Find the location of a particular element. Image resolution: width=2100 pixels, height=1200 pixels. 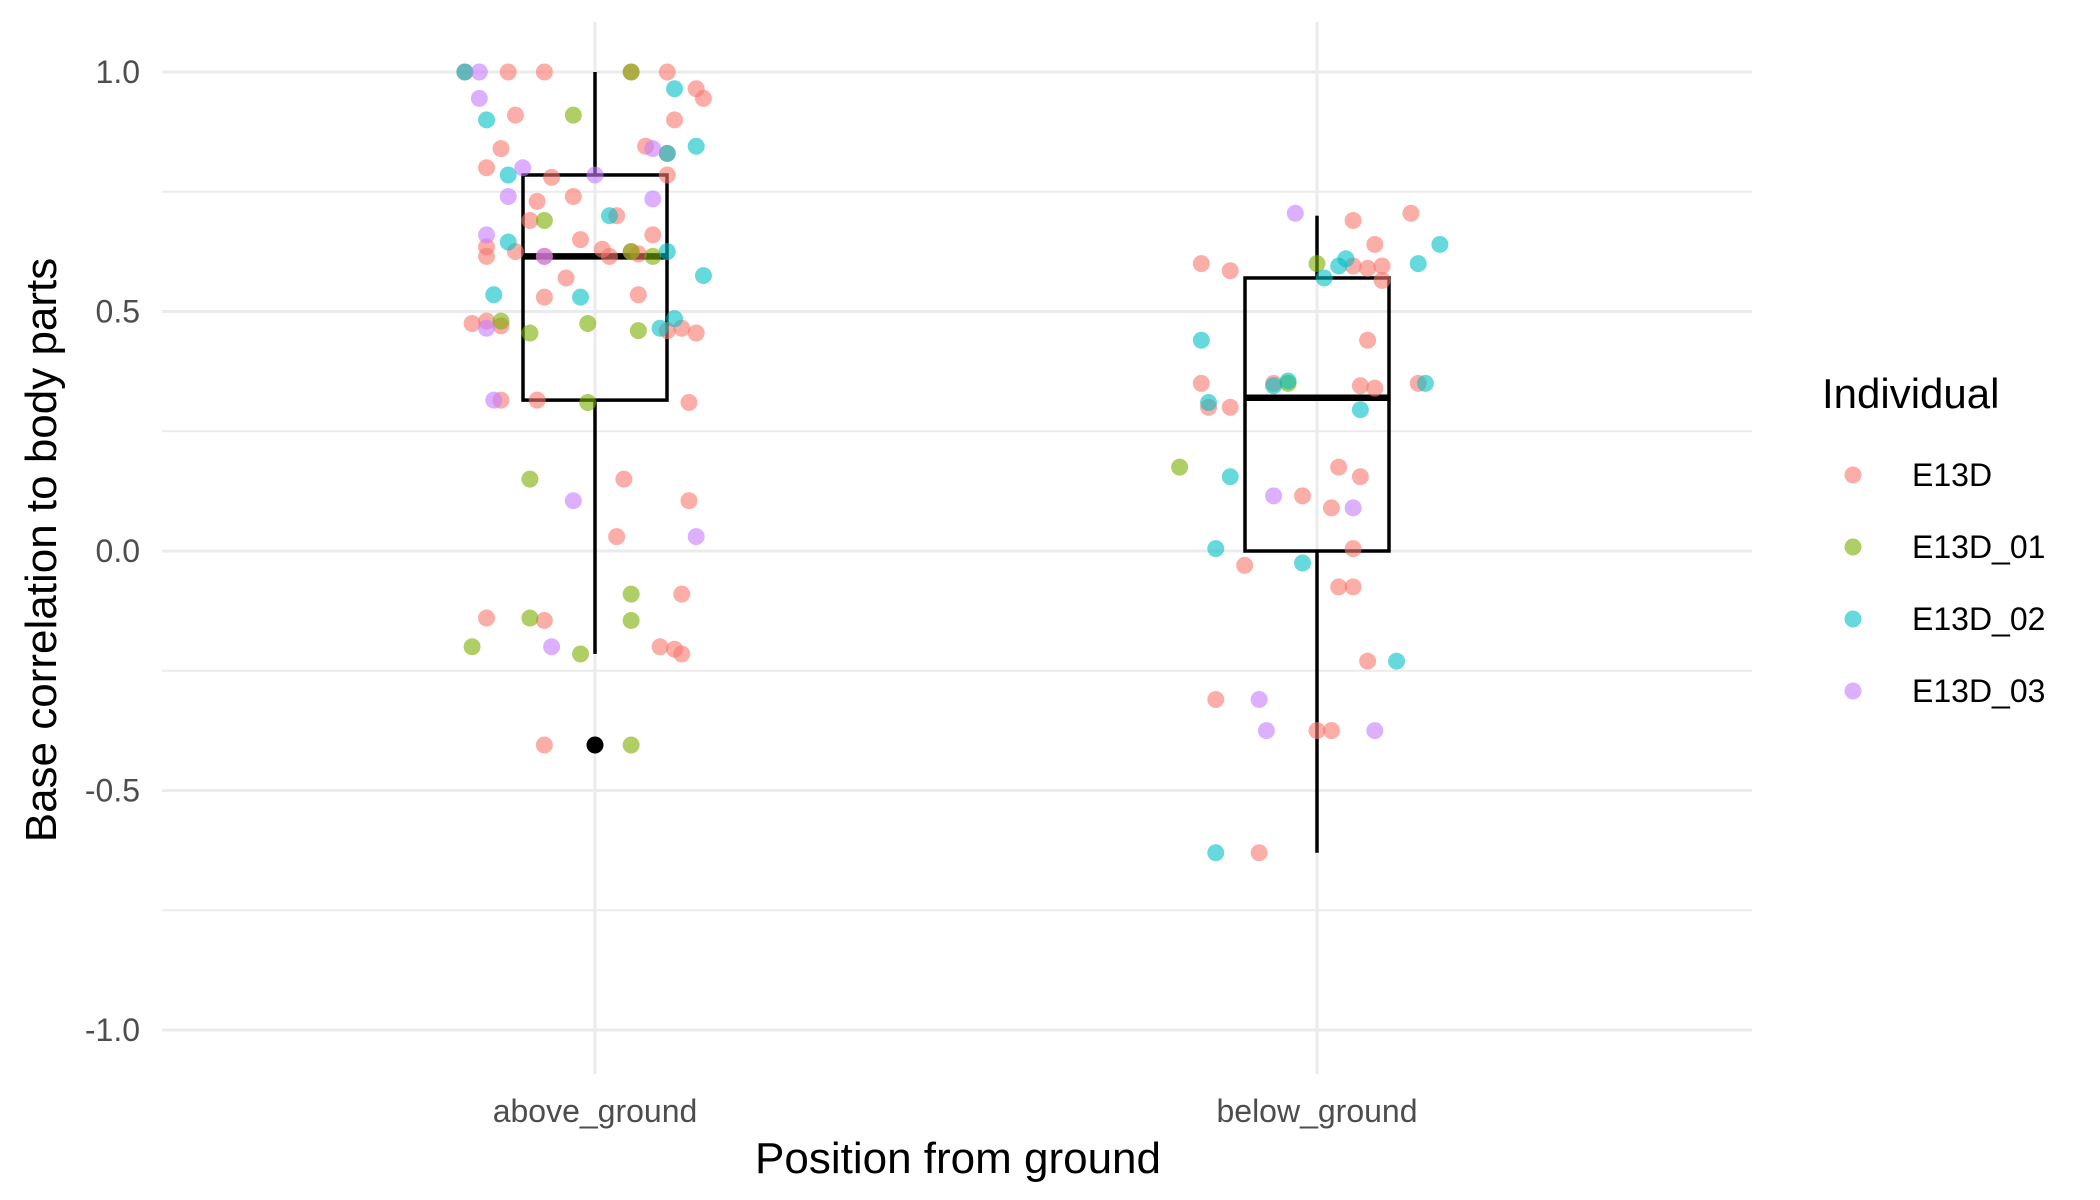

x-tick-label: below_ground is located at coordinates (1316, 1111).